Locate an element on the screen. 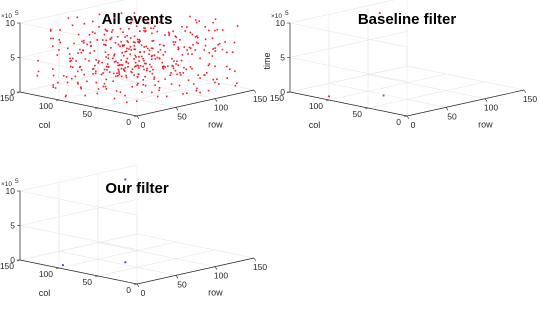 This screenshot has width=540, height=333. x-tick-label: 50 is located at coordinates (182, 284).